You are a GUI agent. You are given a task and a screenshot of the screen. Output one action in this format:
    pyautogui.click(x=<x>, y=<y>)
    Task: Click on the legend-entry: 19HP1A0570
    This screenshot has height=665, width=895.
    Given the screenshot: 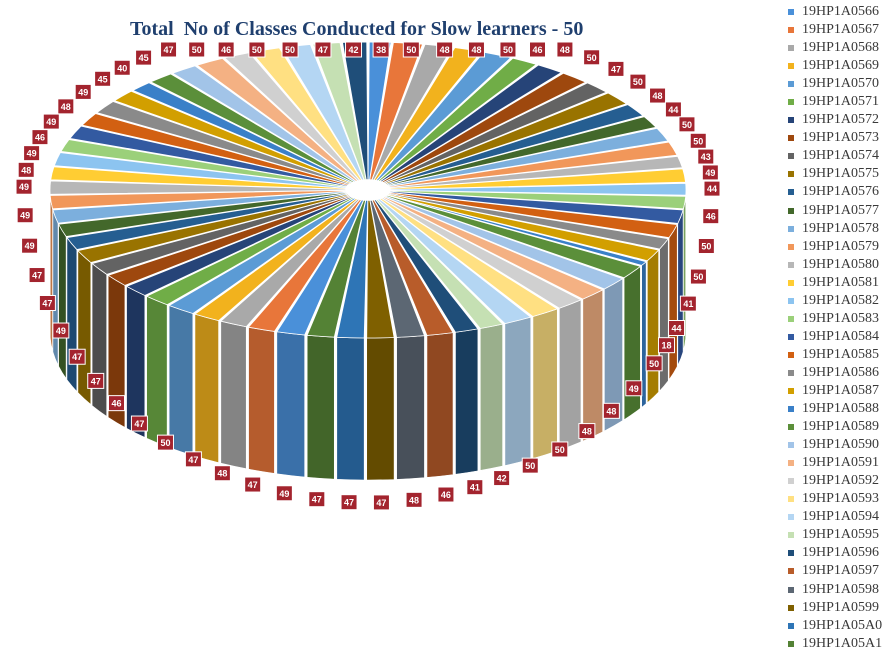 What is the action you would take?
    pyautogui.click(x=839, y=84)
    